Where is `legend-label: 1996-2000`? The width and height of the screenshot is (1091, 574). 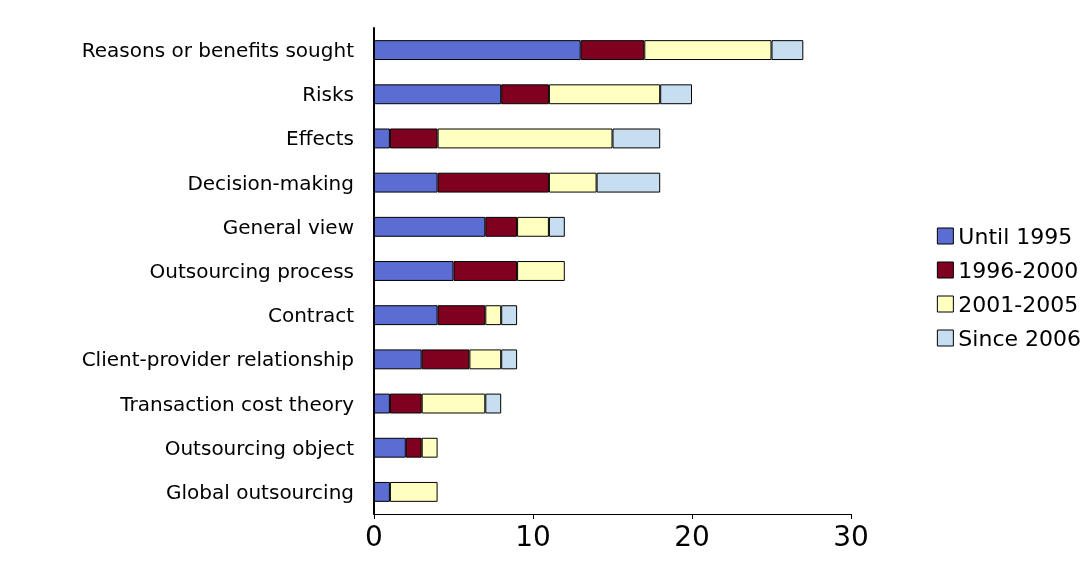 legend-label: 1996-2000 is located at coordinates (1018, 270).